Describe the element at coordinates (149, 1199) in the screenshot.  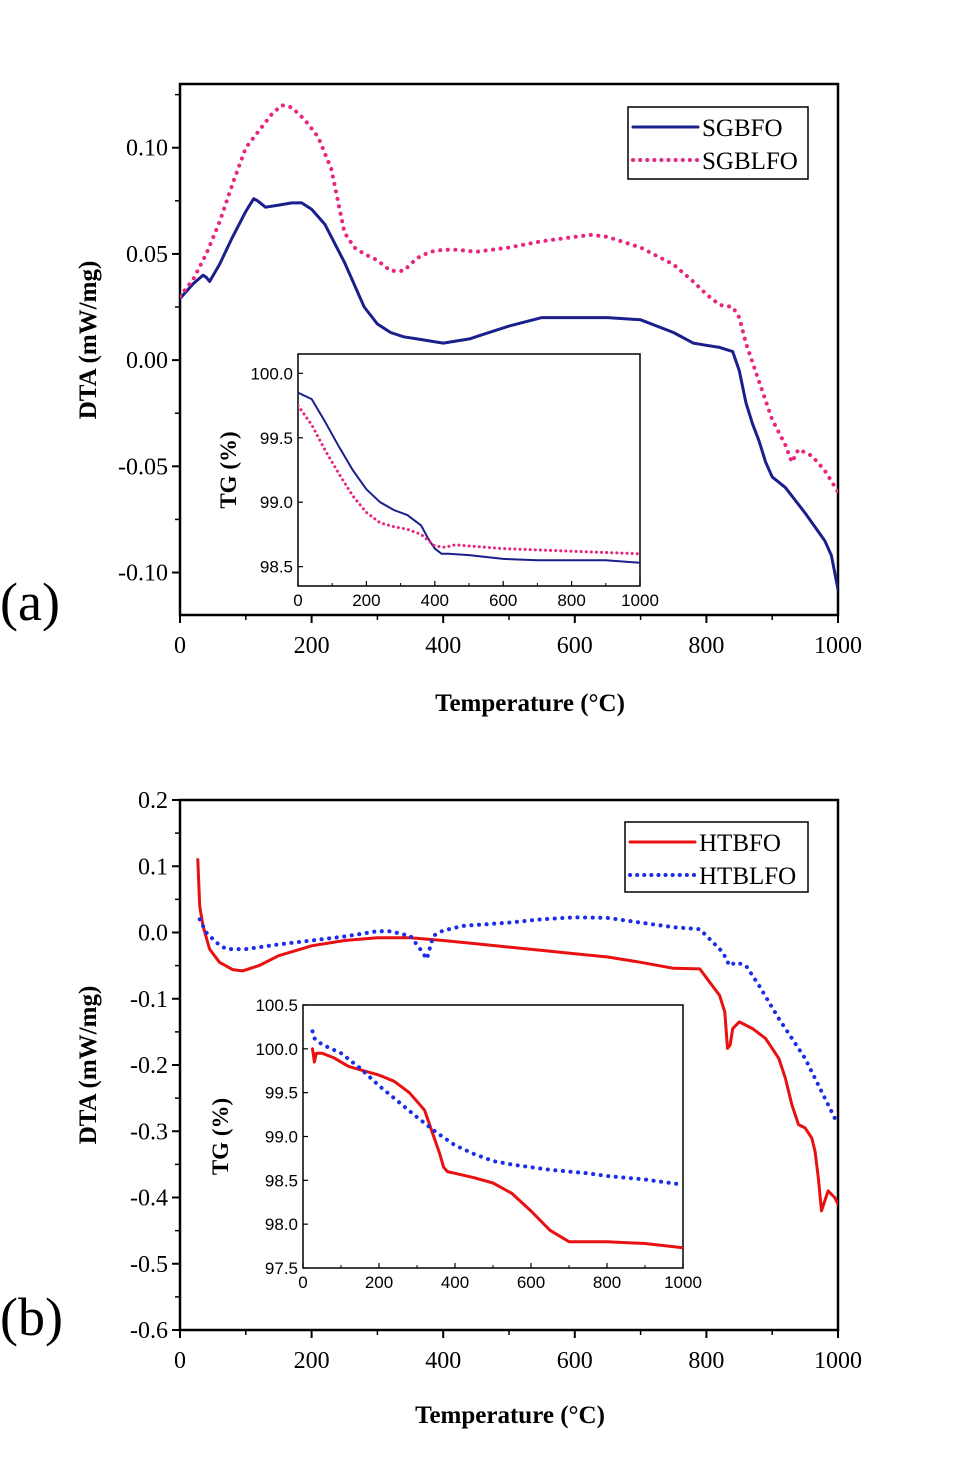
I see `y-tick-label: -0.4` at that location.